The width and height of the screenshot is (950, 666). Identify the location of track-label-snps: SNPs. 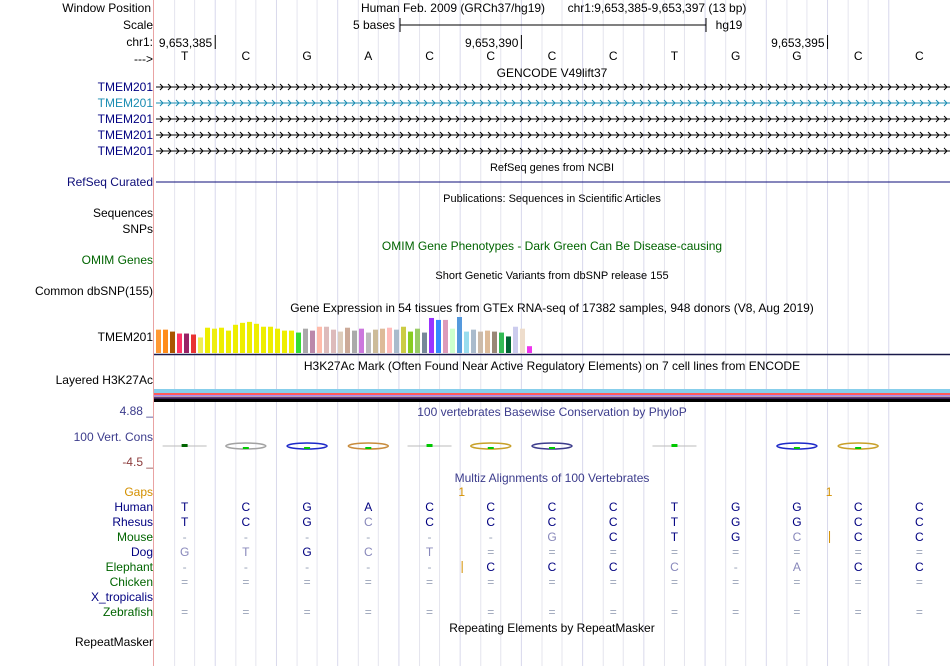
(137, 229).